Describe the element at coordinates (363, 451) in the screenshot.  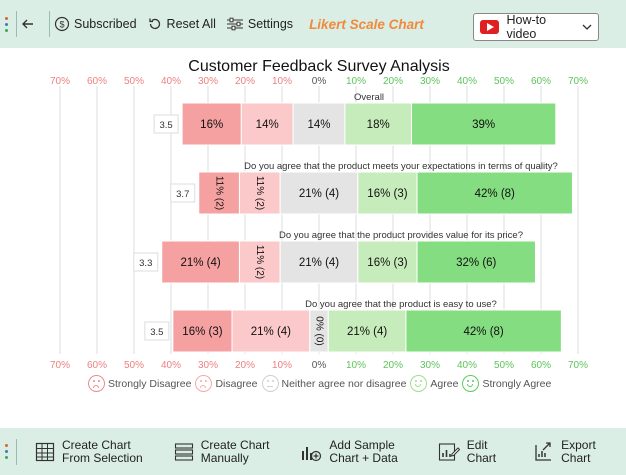
I see `add-sample-label: Add Sample Chart + Data` at that location.